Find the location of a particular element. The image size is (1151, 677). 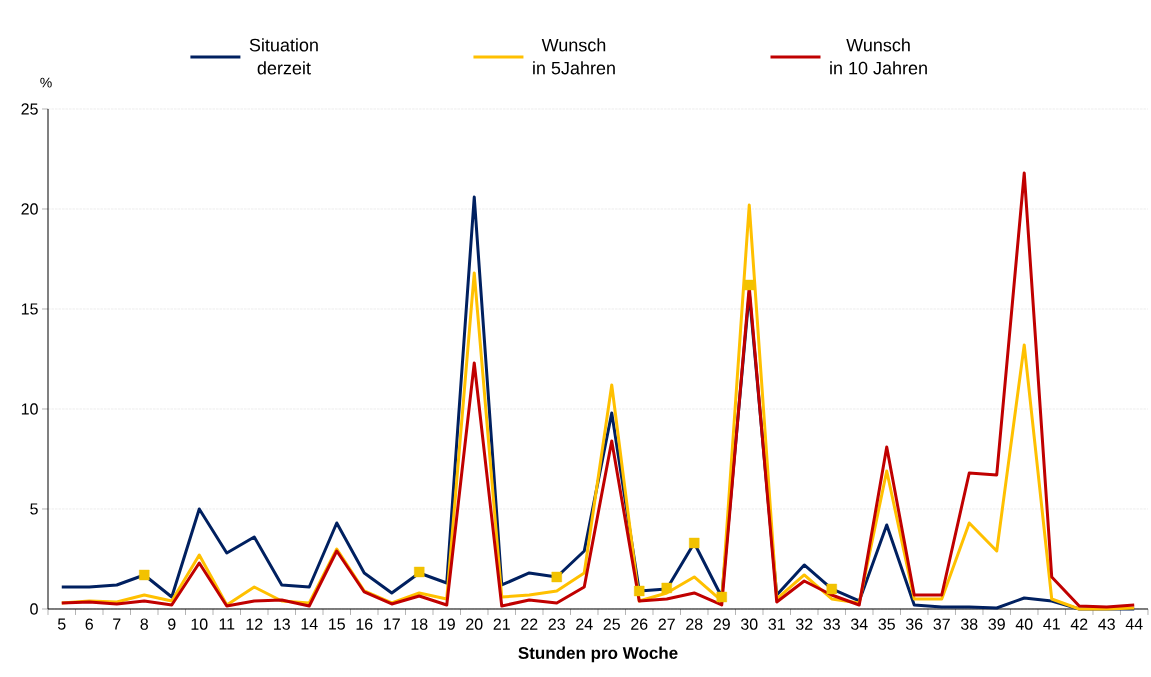

x-tick-label: 27 is located at coordinates (666, 624).